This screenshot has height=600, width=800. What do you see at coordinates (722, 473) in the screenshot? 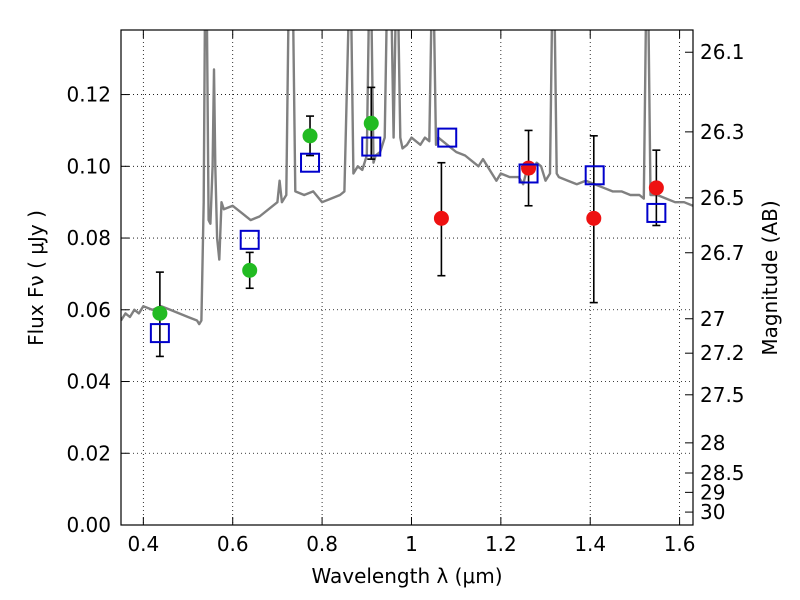
I see `y2-tick-label: 28.5` at bounding box center [722, 473].